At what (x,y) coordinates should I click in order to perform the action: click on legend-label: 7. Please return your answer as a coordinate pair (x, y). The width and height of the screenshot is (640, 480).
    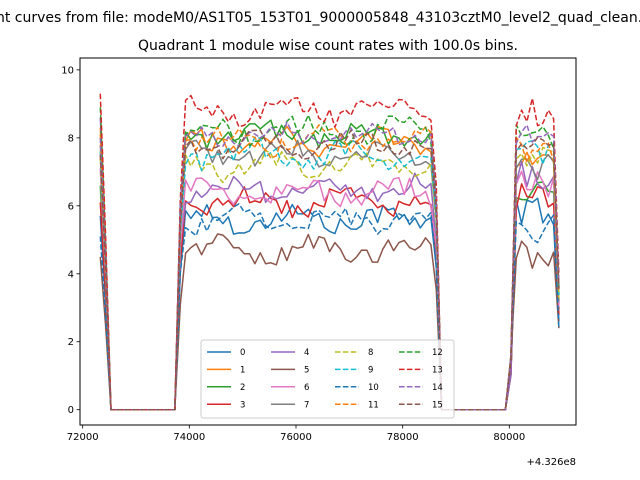
    Looking at the image, I should click on (306, 405).